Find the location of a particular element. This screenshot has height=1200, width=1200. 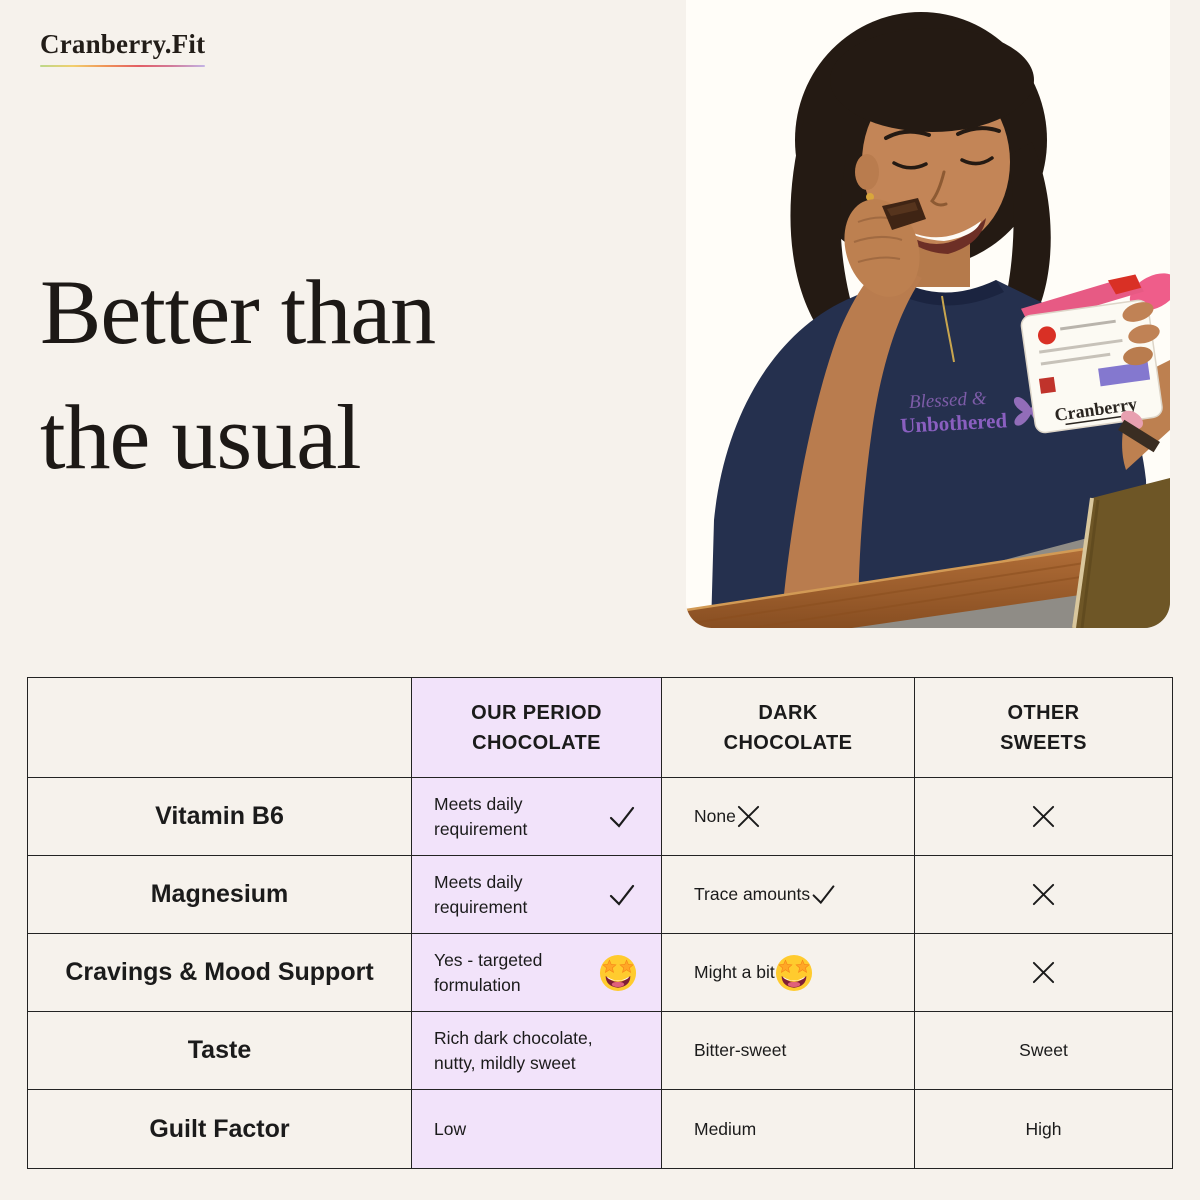

nose is located at coordinates (939, 188).